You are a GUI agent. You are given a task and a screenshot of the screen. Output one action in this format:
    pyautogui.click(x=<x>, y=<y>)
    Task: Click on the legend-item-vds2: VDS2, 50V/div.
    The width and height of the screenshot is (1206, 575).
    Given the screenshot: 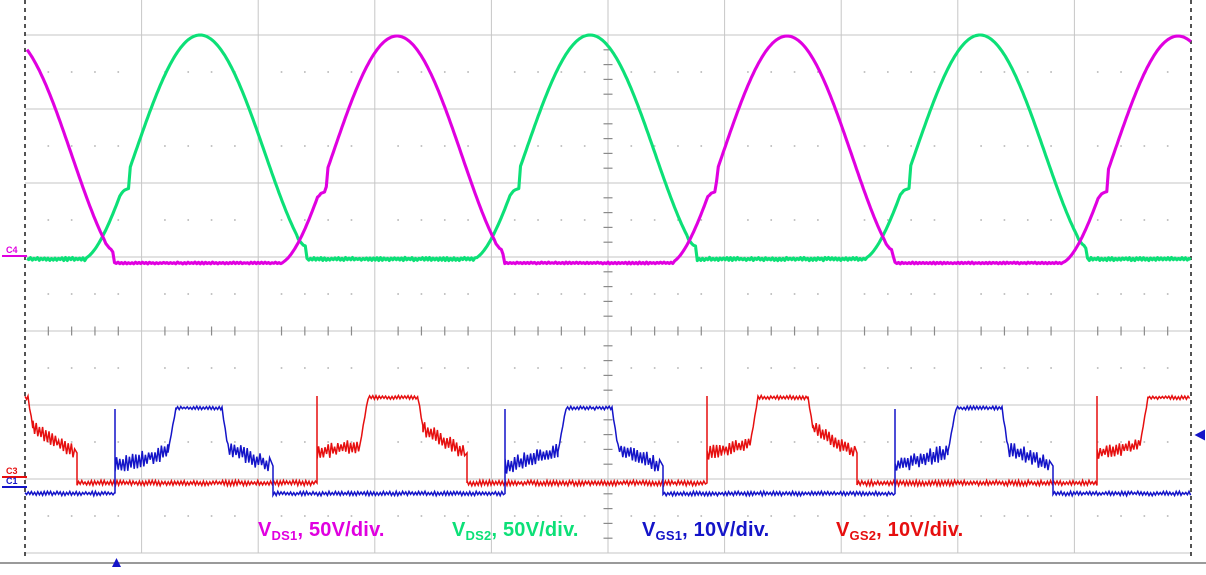 What is the action you would take?
    pyautogui.click(x=515, y=531)
    